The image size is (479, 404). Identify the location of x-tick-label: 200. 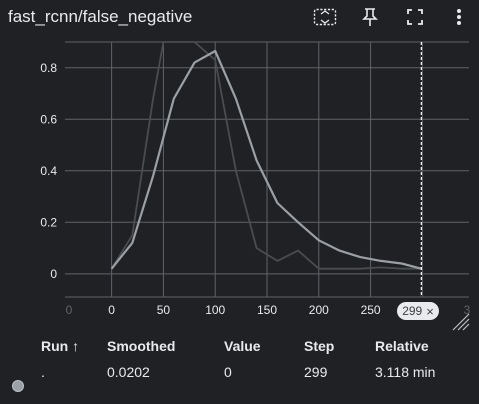
(319, 310).